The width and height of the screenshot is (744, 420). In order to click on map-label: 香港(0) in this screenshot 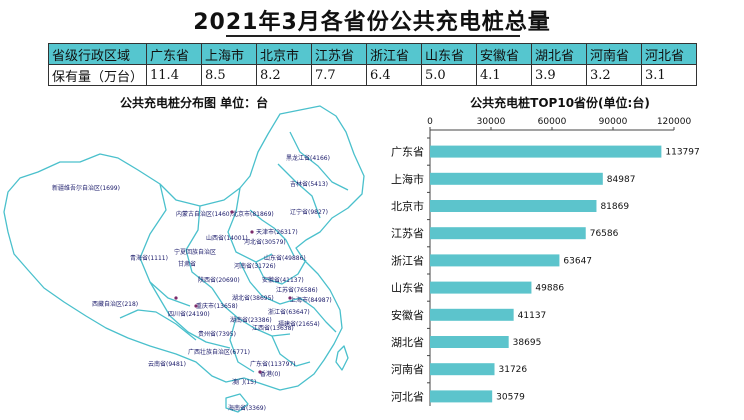, I will do `click(270, 374)`.